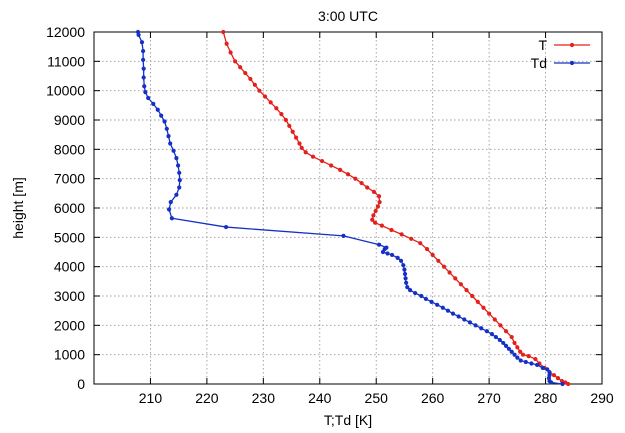 Image resolution: width=625 pixels, height=433 pixels. I want to click on y-tick-label: 2000, so click(69, 325).